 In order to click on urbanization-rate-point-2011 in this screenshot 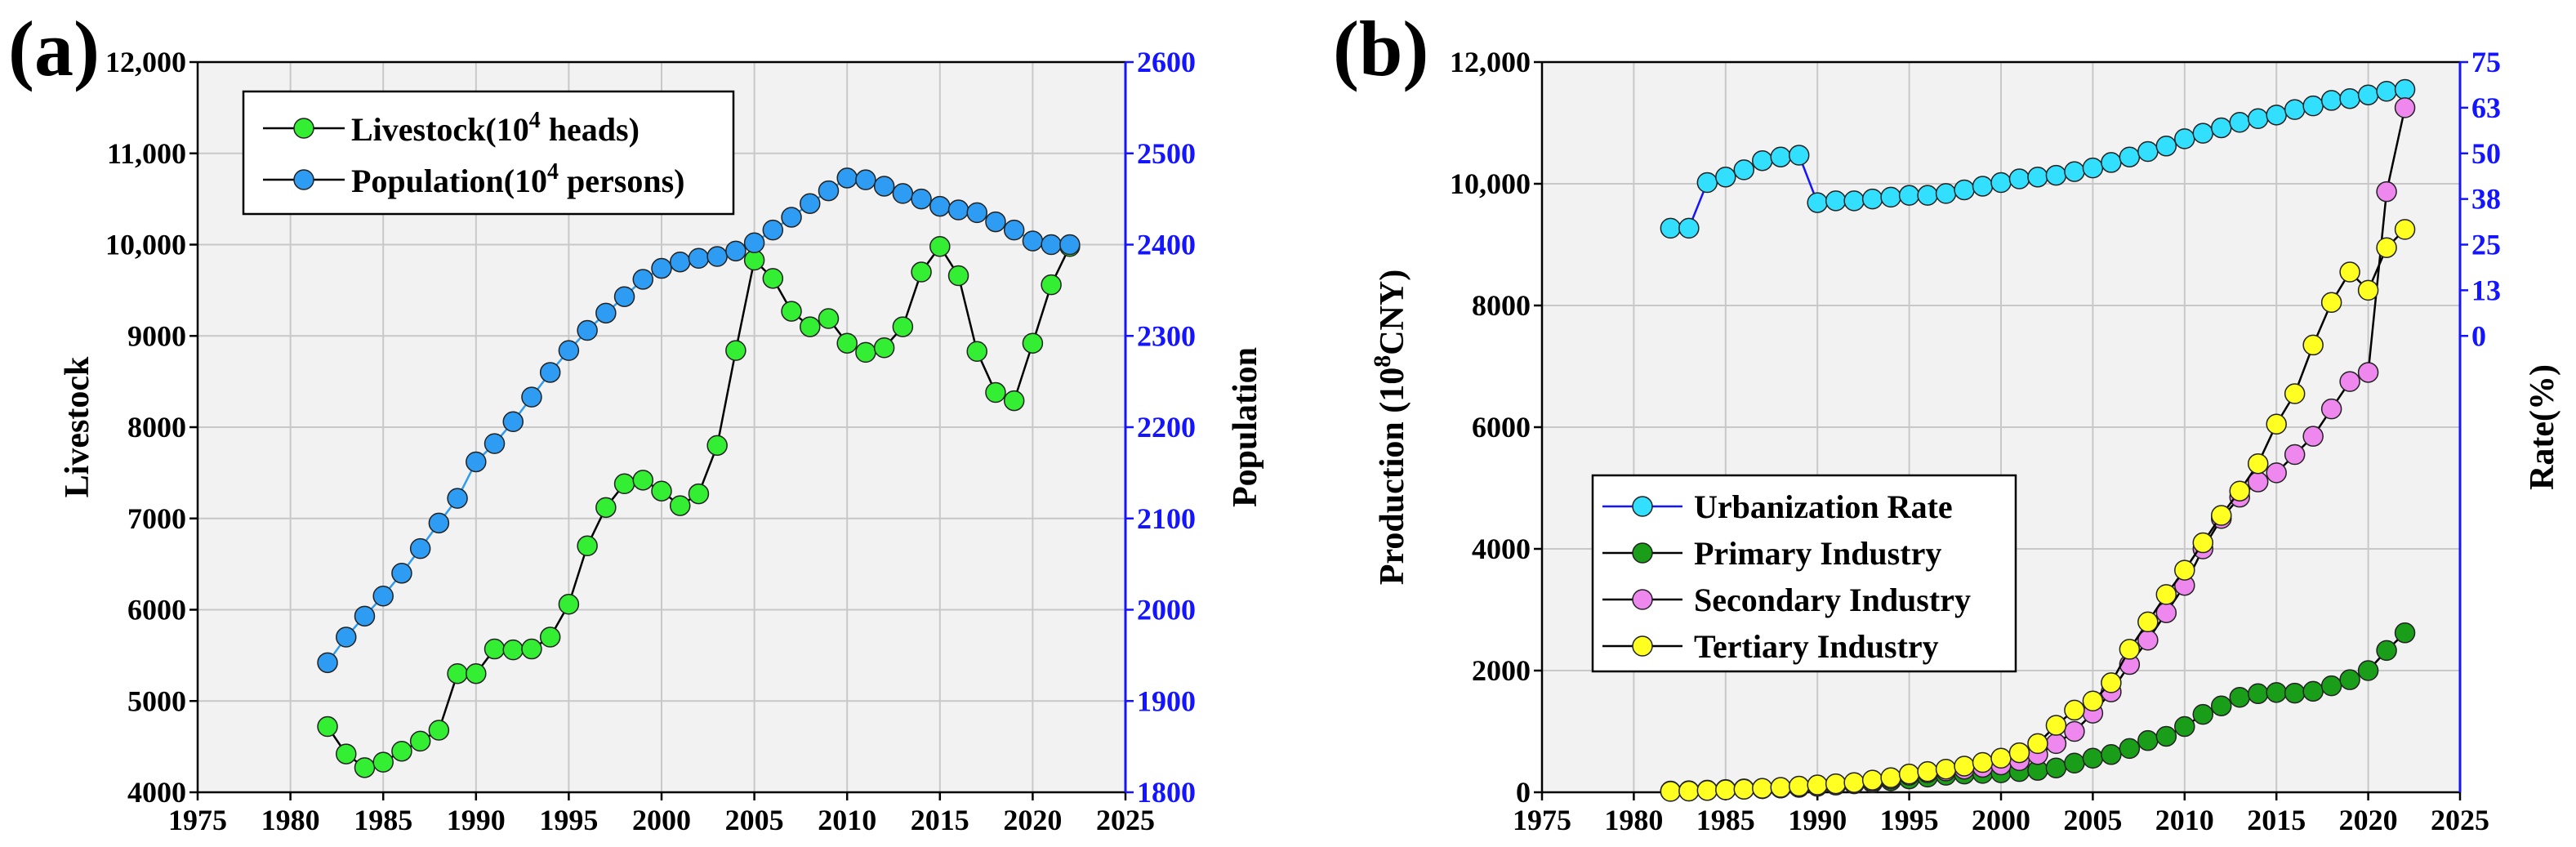, I will do `click(2203, 133)`.